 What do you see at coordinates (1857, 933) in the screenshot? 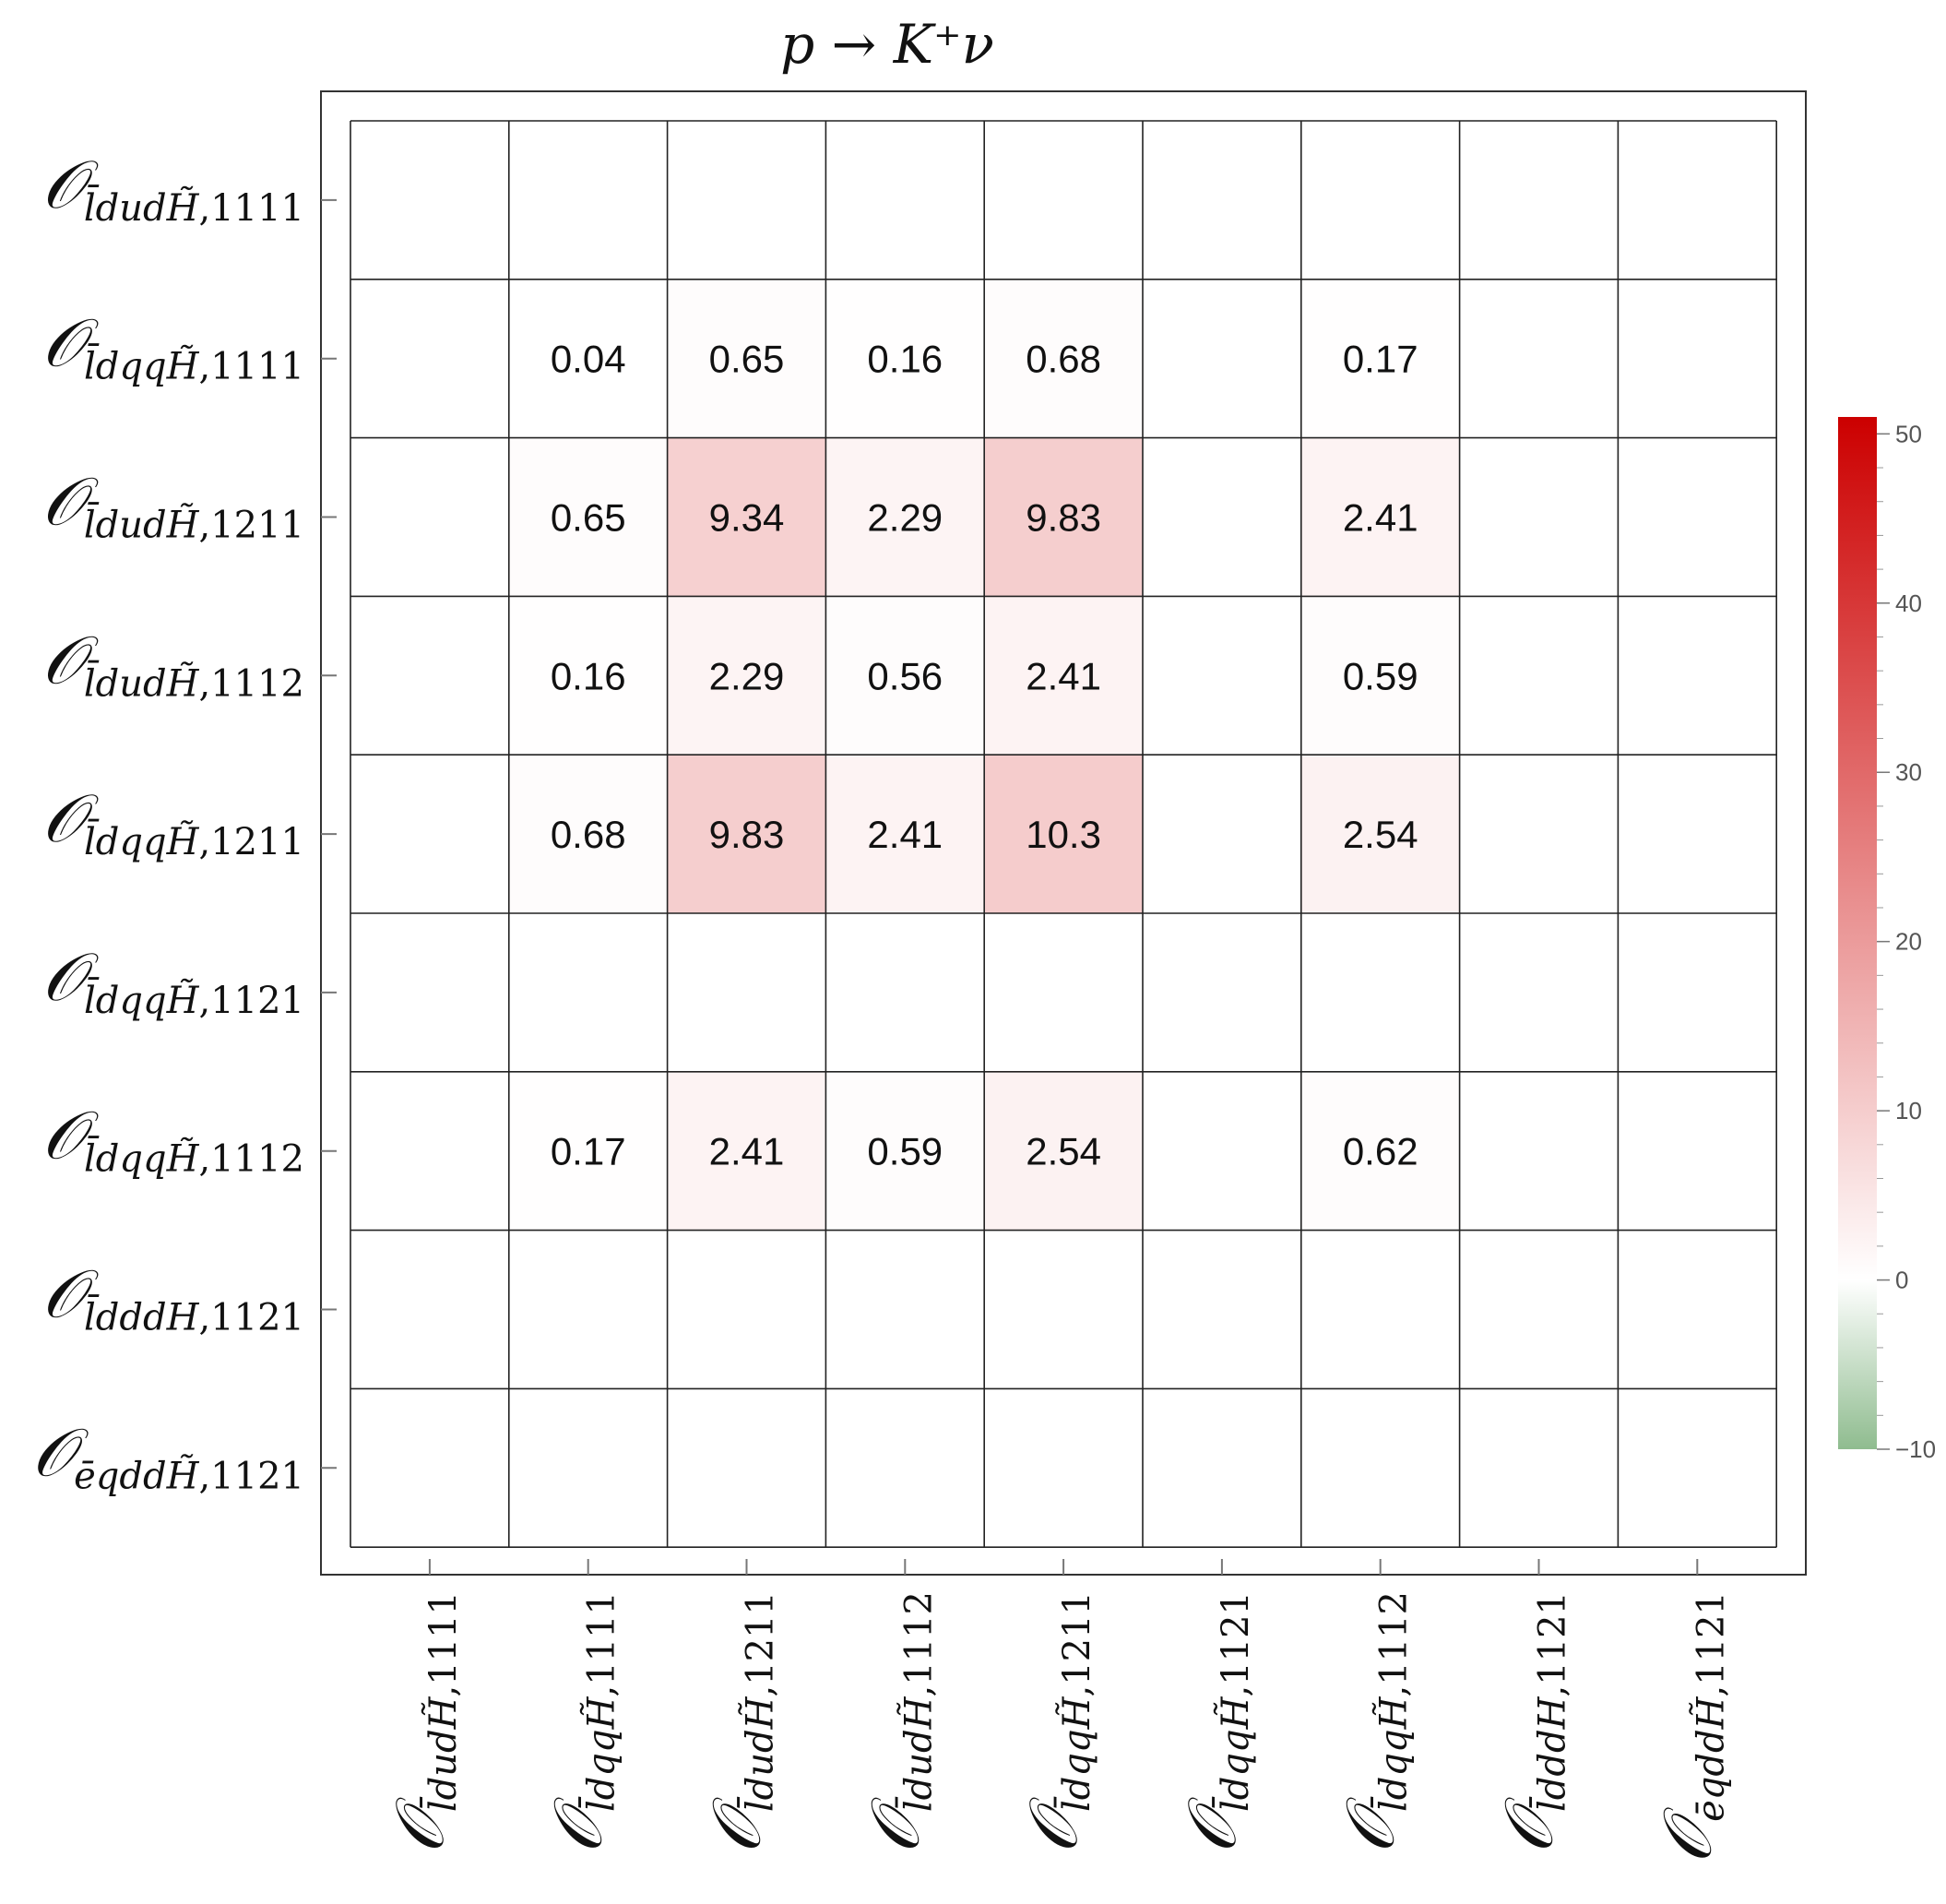
I see `colorbar` at bounding box center [1857, 933].